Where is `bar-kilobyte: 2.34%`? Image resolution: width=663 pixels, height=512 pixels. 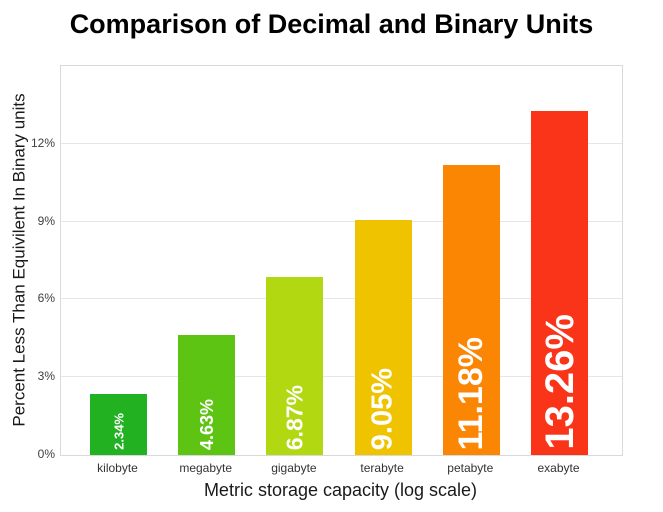 bar-kilobyte: 2.34% is located at coordinates (118, 424).